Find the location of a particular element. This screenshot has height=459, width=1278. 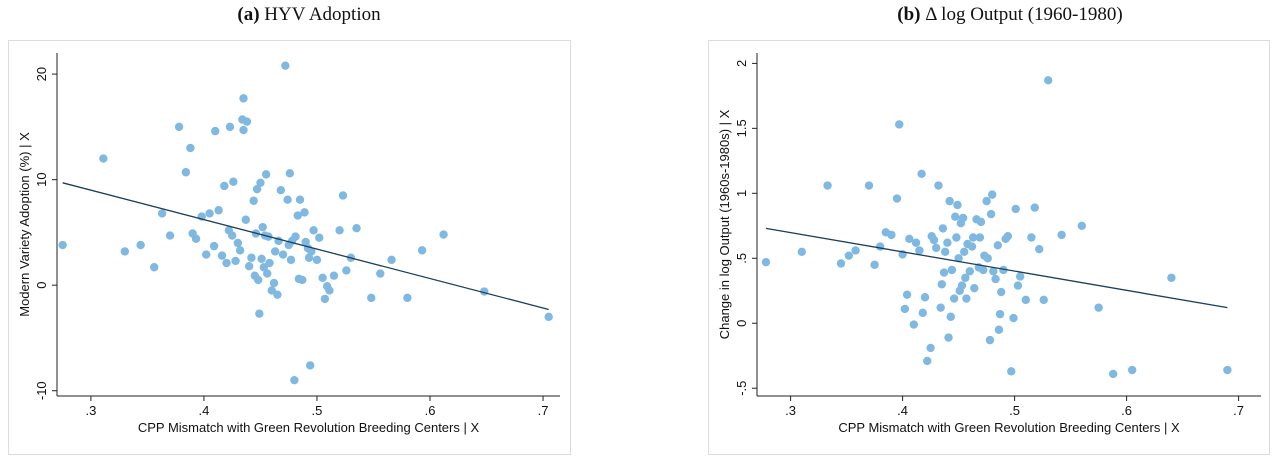

y-tick-label: 2 is located at coordinates (741, 63).